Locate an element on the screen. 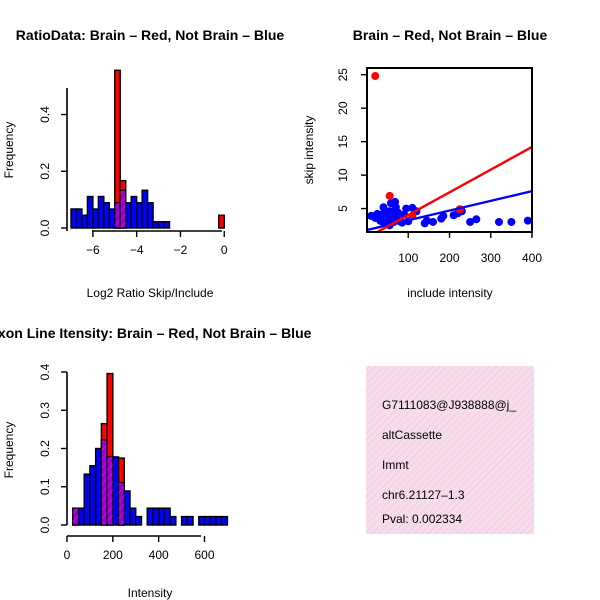  scatter-frame is located at coordinates (449, 150).